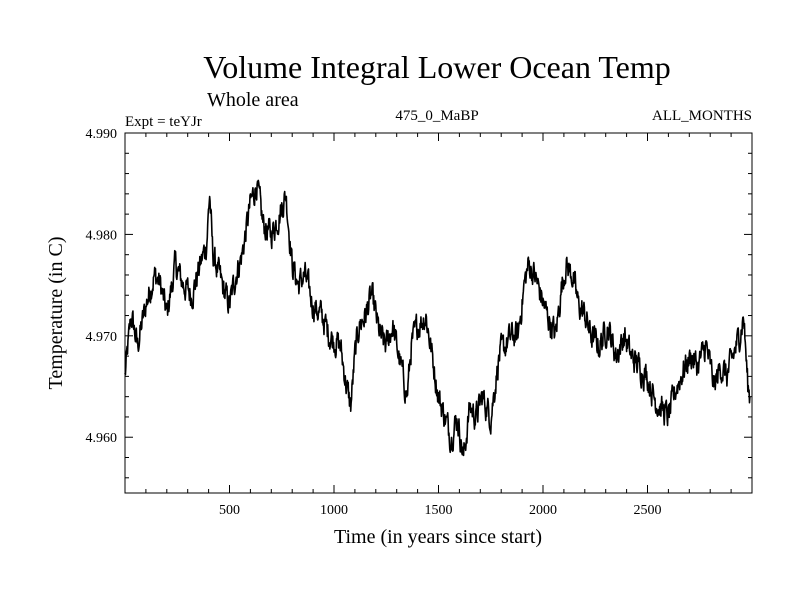 This screenshot has width=800, height=605. I want to click on experiment-label: Expt = teYJr, so click(163, 122).